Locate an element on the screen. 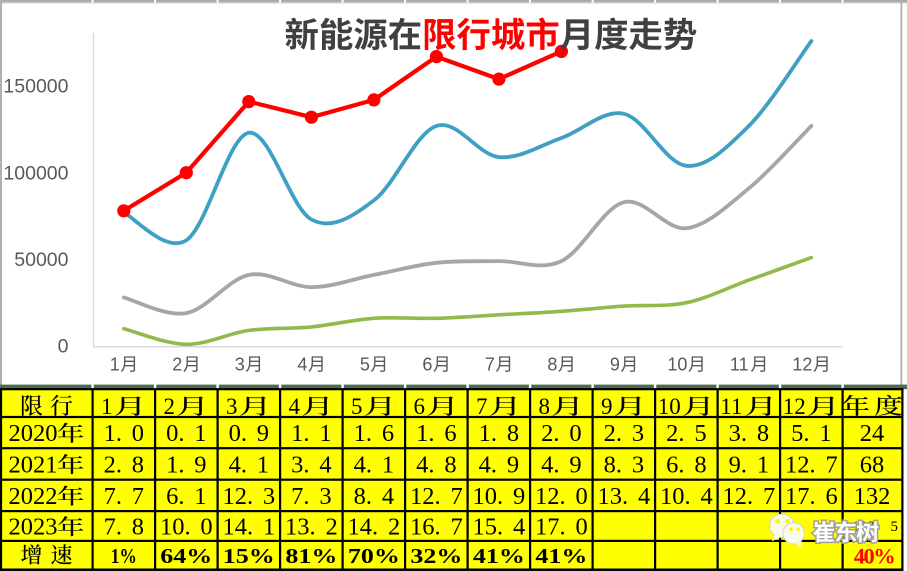 This screenshot has height=571, width=907. svg-text: 16. 7 is located at coordinates (436, 527).